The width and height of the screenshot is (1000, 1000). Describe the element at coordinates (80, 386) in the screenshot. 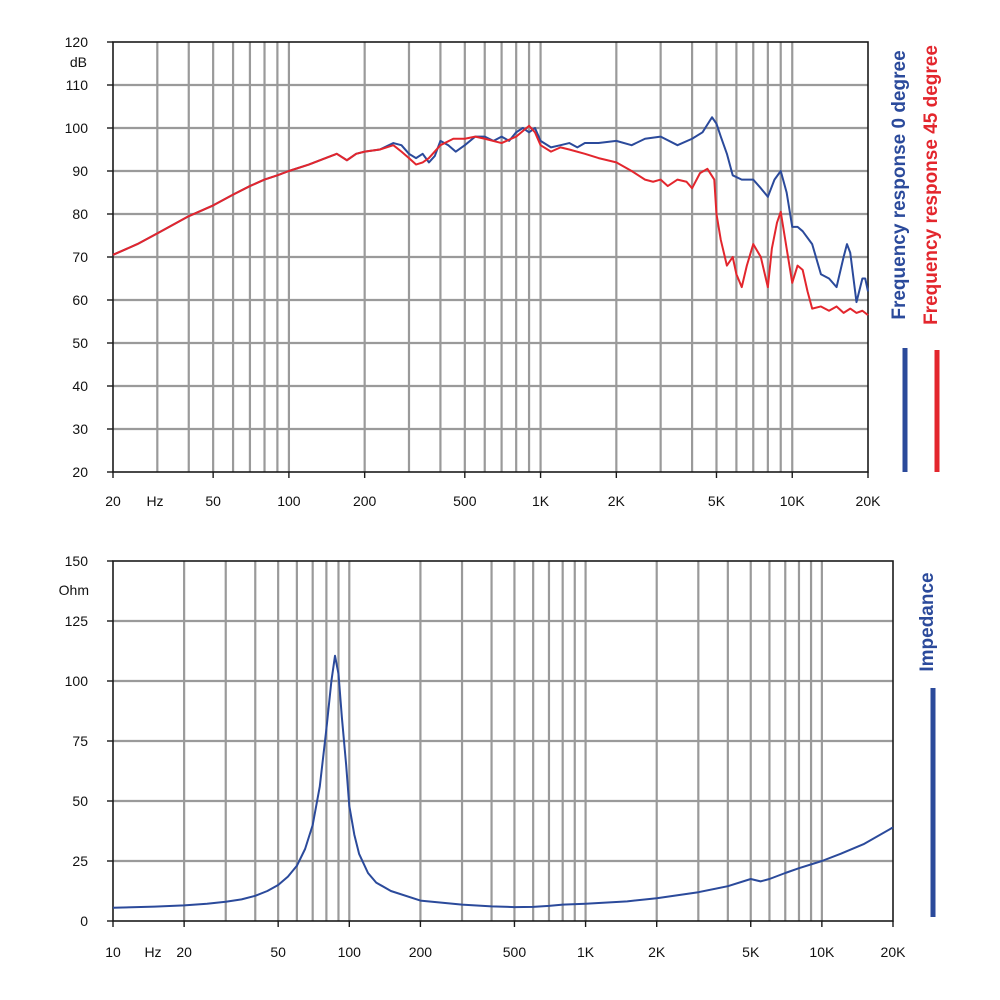

I see `y-tick-label: 40` at that location.